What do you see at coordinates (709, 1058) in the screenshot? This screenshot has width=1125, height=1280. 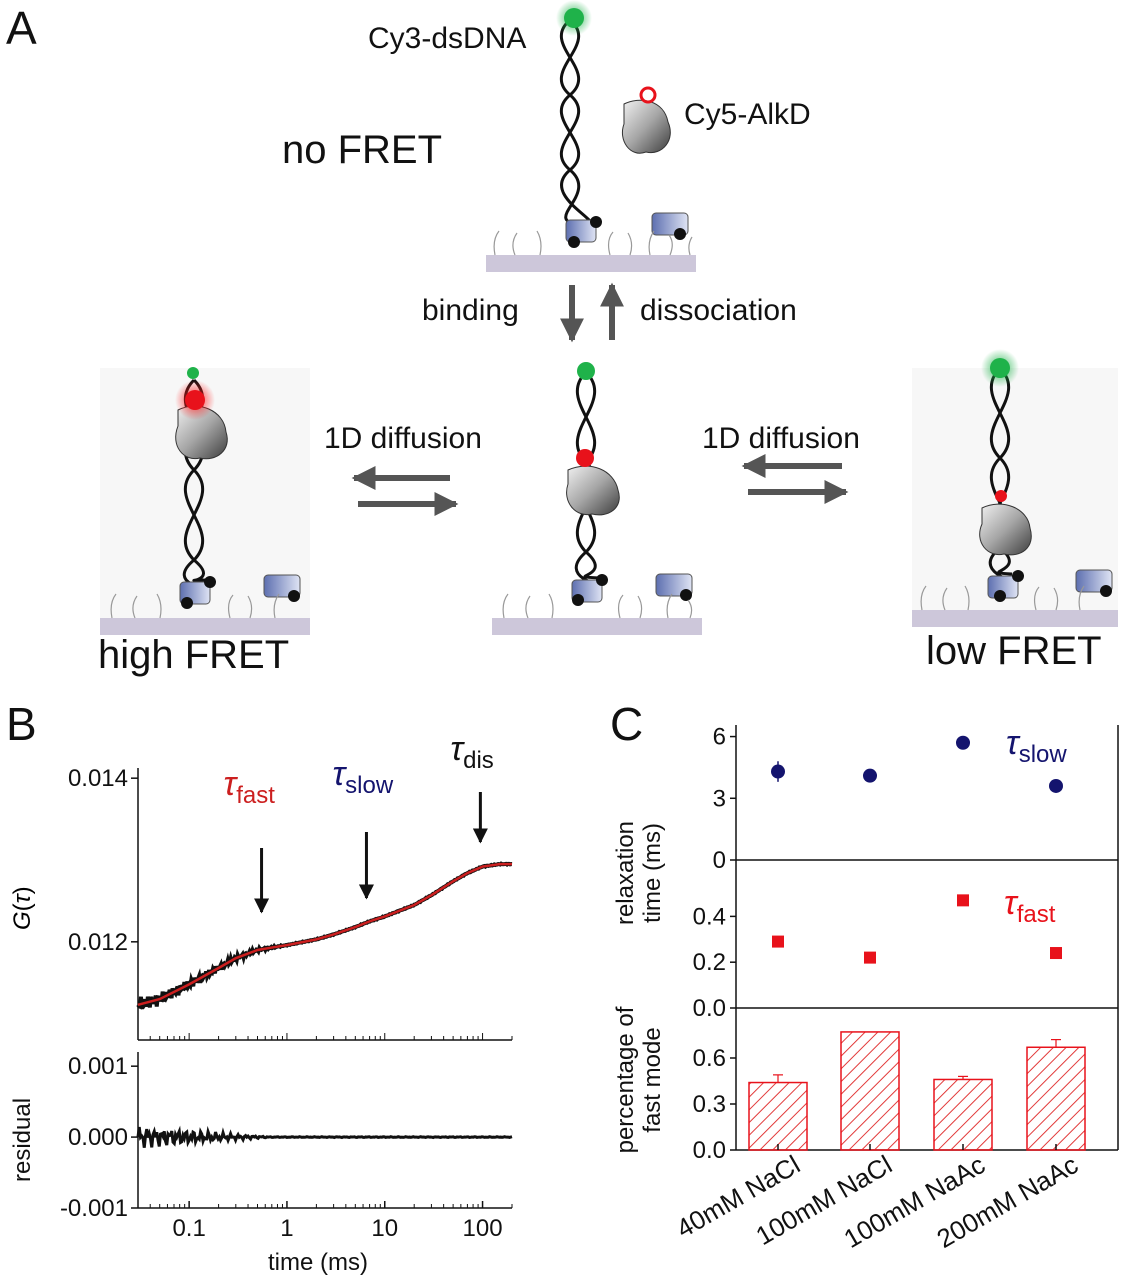 I see `c-bar-ytick-label: 0.6` at bounding box center [709, 1058].